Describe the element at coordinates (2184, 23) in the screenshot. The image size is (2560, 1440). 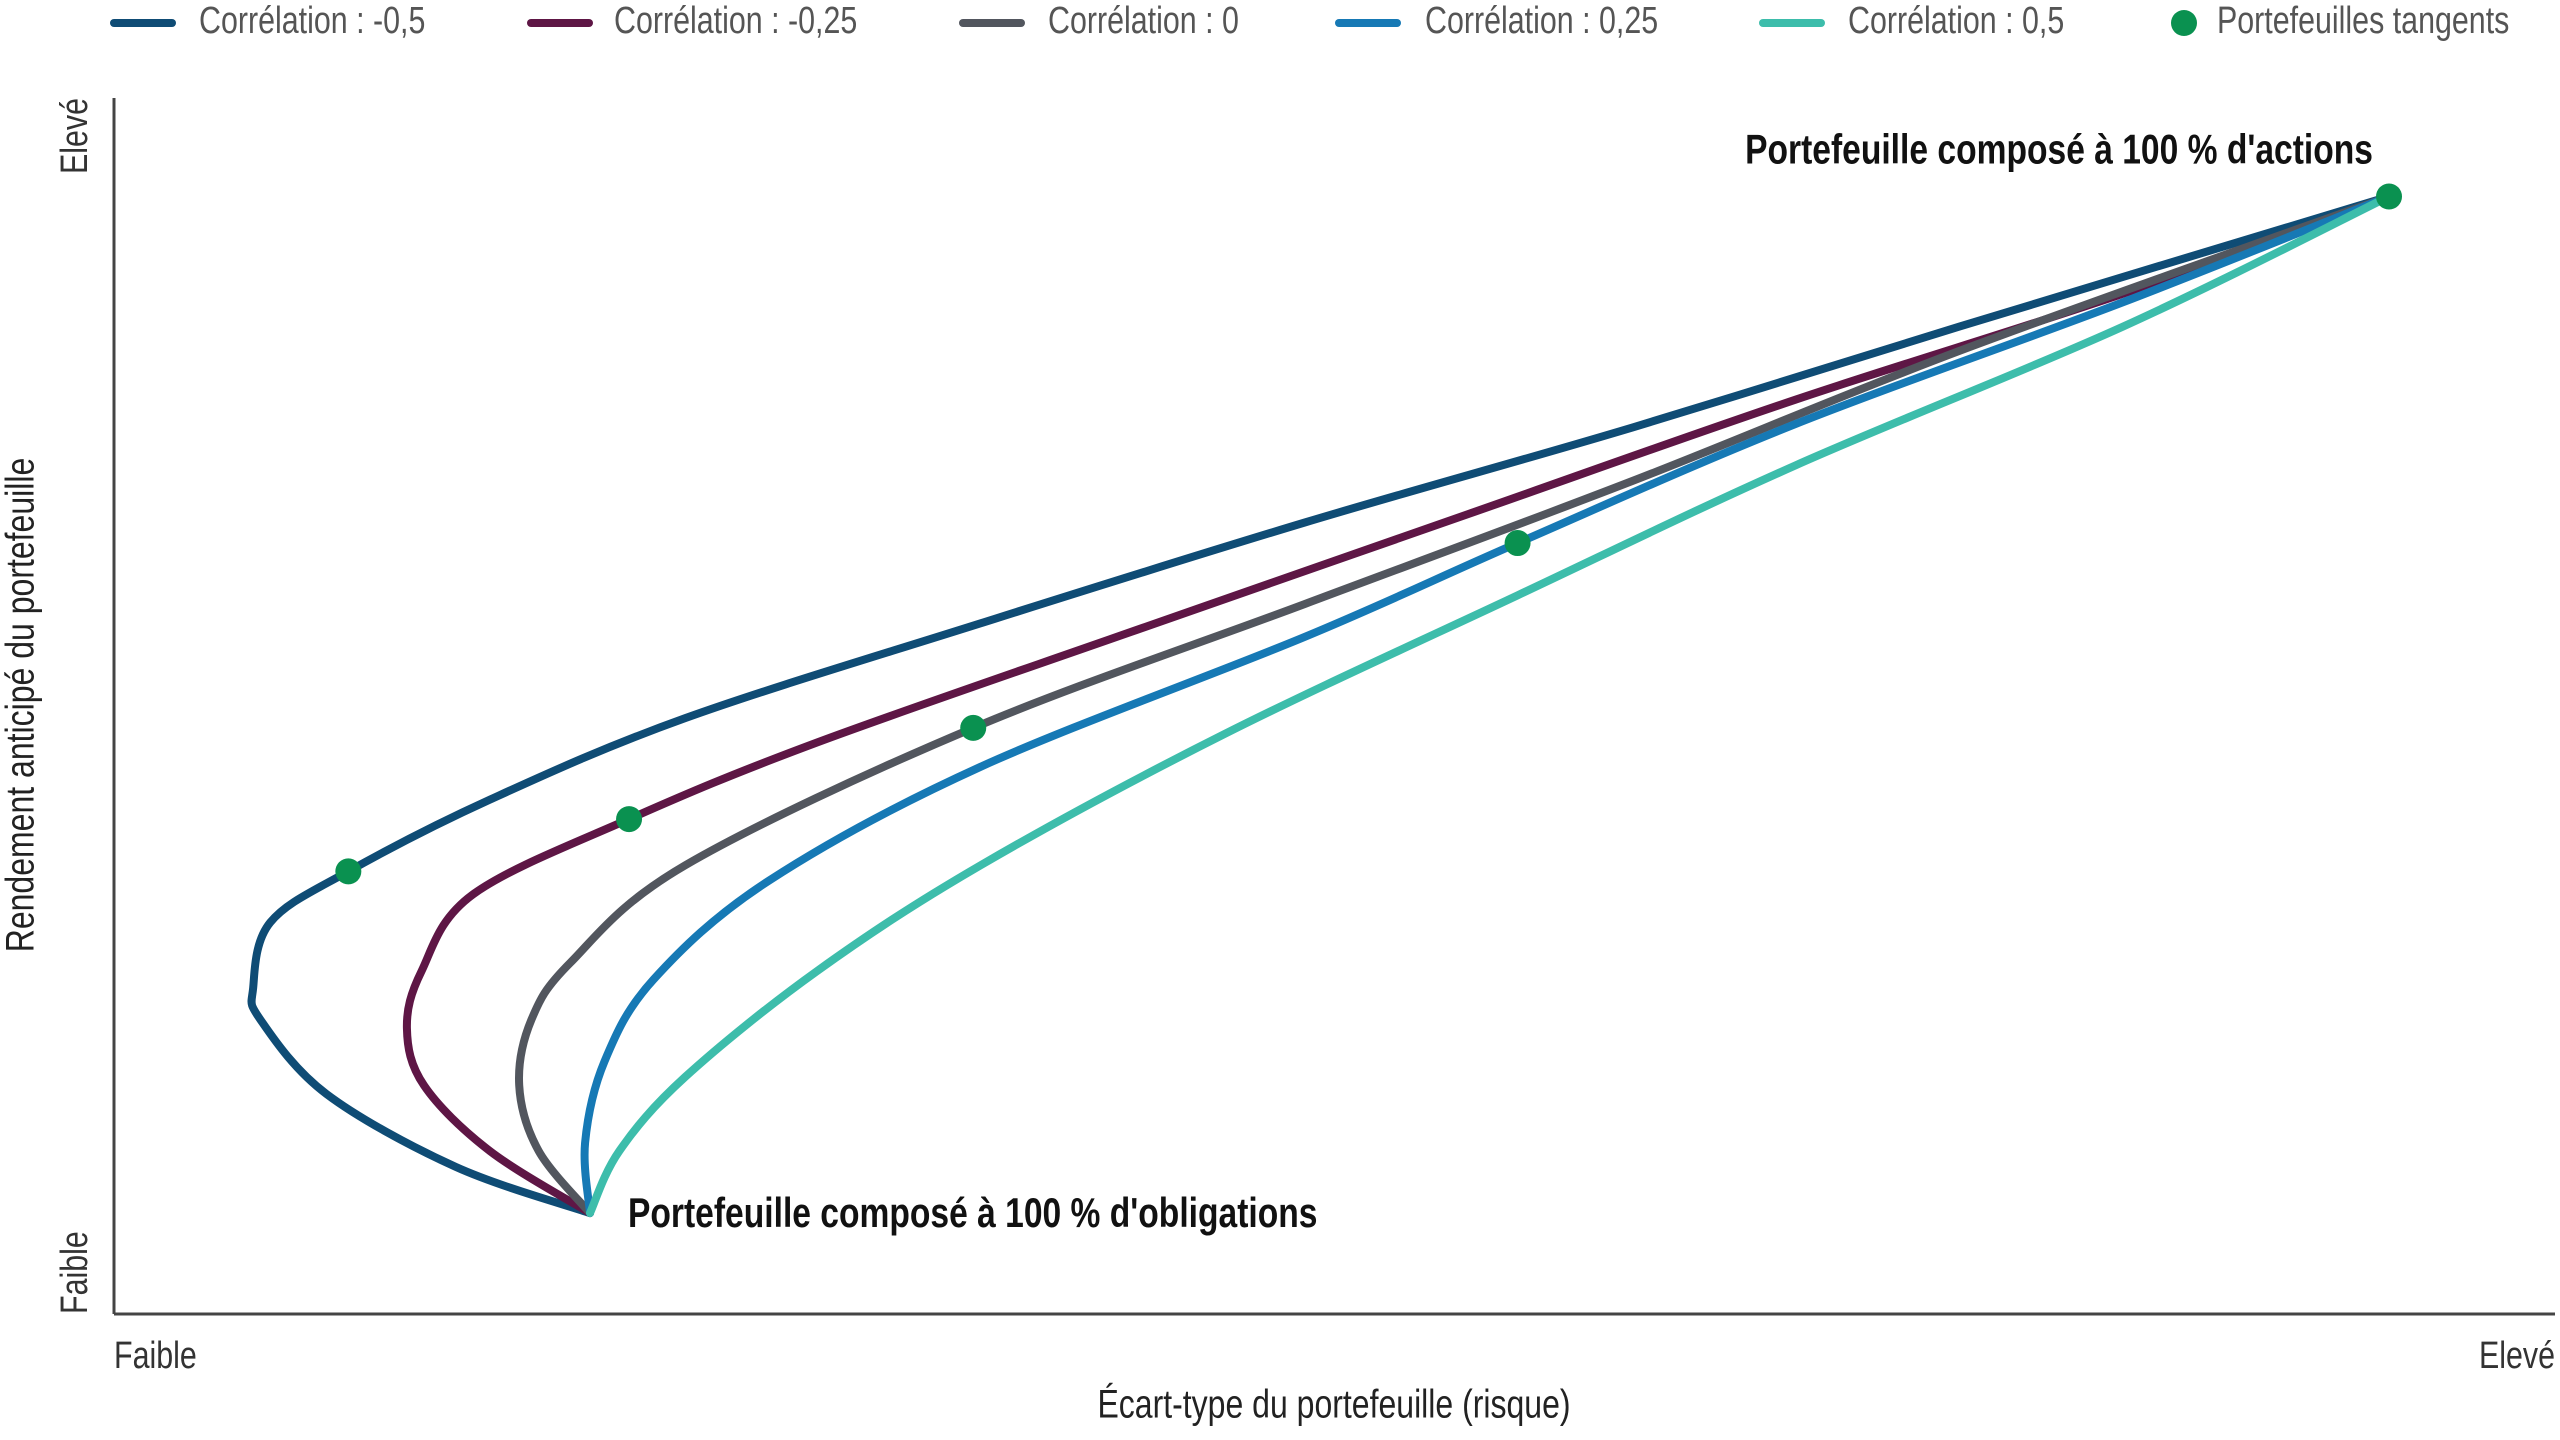
I see `legend-swatch` at that location.